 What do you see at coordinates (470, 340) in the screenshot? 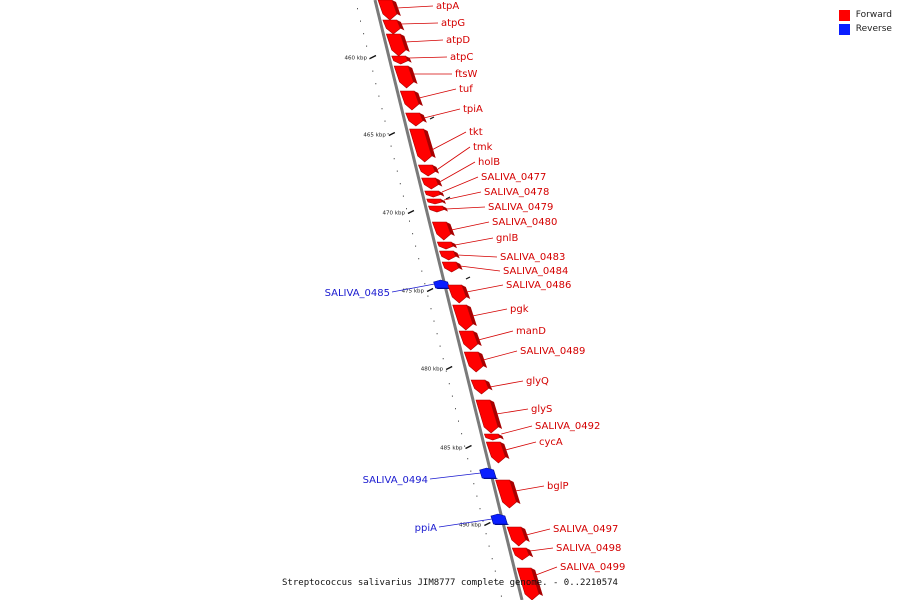
I see `gene-feature-mand` at bounding box center [470, 340].